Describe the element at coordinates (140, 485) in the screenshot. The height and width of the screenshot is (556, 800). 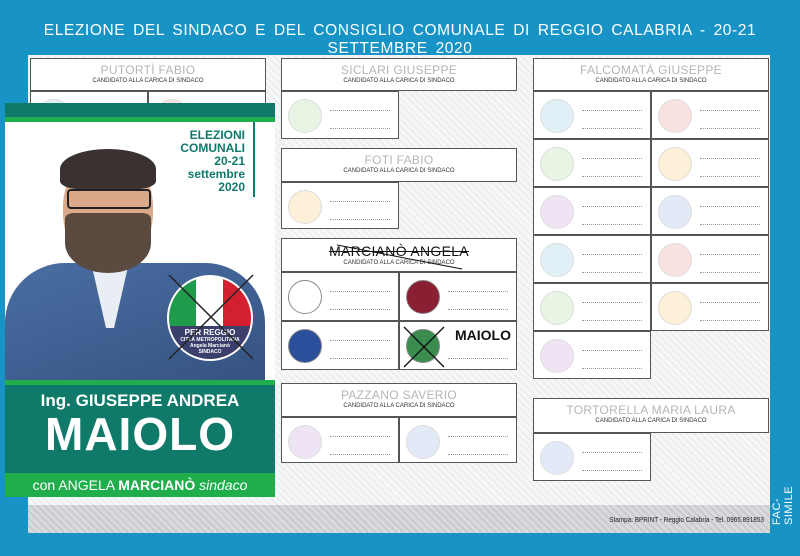
I see `mayor-support-line: con ANGELA MARCIANÒ sindaco` at that location.